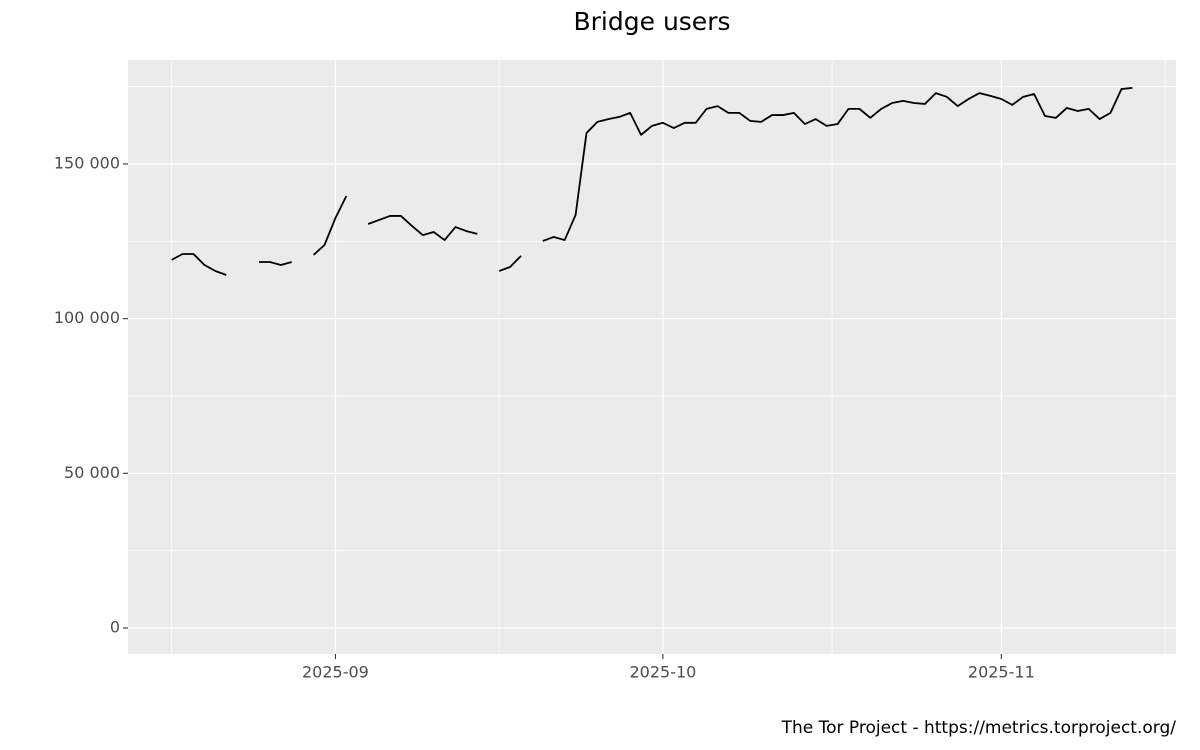  Describe the element at coordinates (652, 21) in the screenshot. I see `chart-title: Bridge users` at that location.